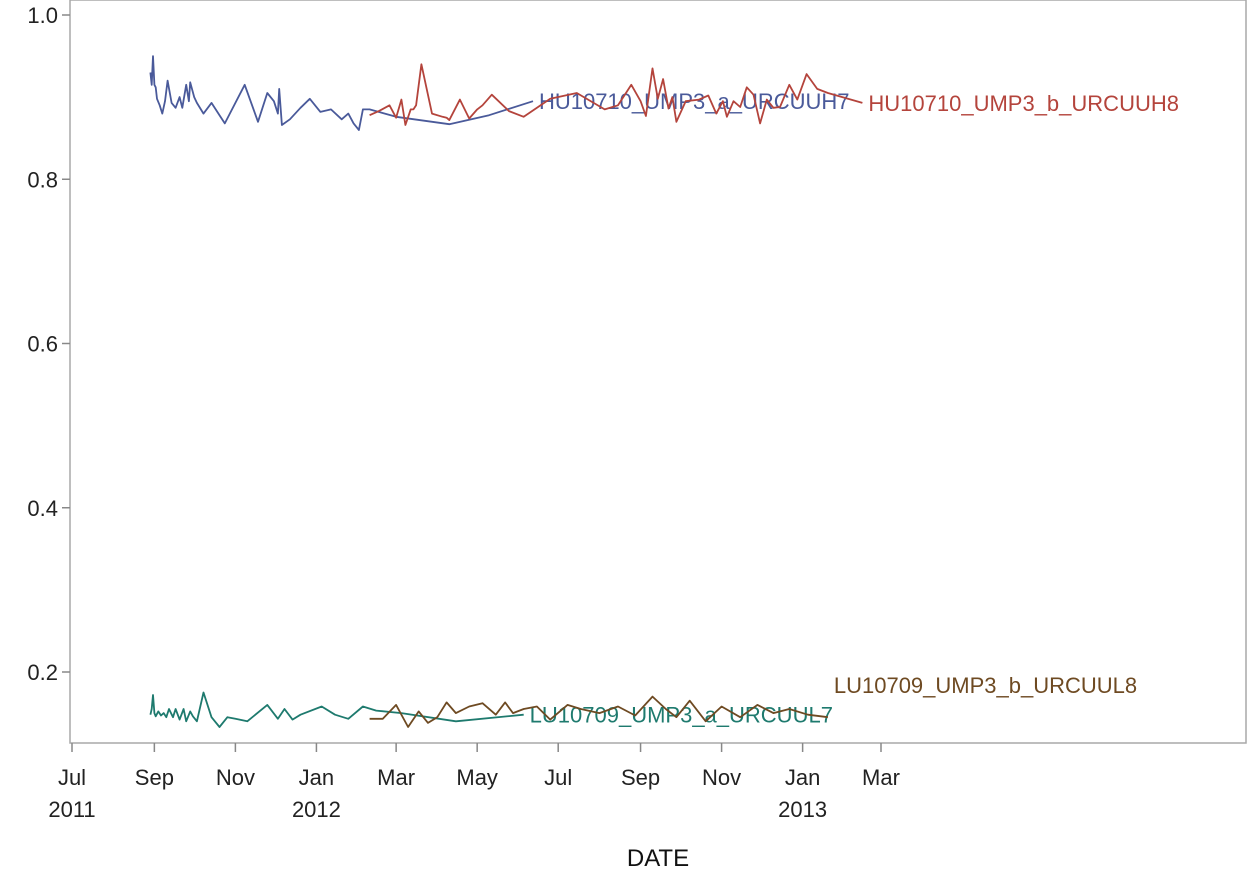  What do you see at coordinates (42, 672) in the screenshot?
I see `y-tick-label: 0.2` at bounding box center [42, 672].